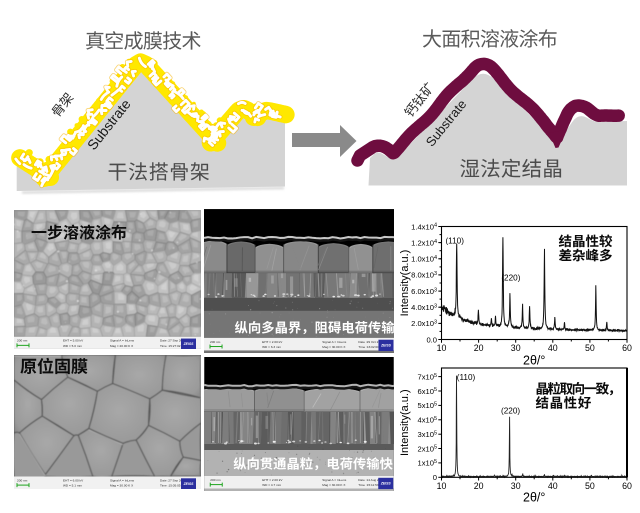 Image resolution: width=640 pixels, height=513 pixels. What do you see at coordinates (424, 323) in the screenshot?
I see `svg-text: 2.0x103` at bounding box center [424, 323].